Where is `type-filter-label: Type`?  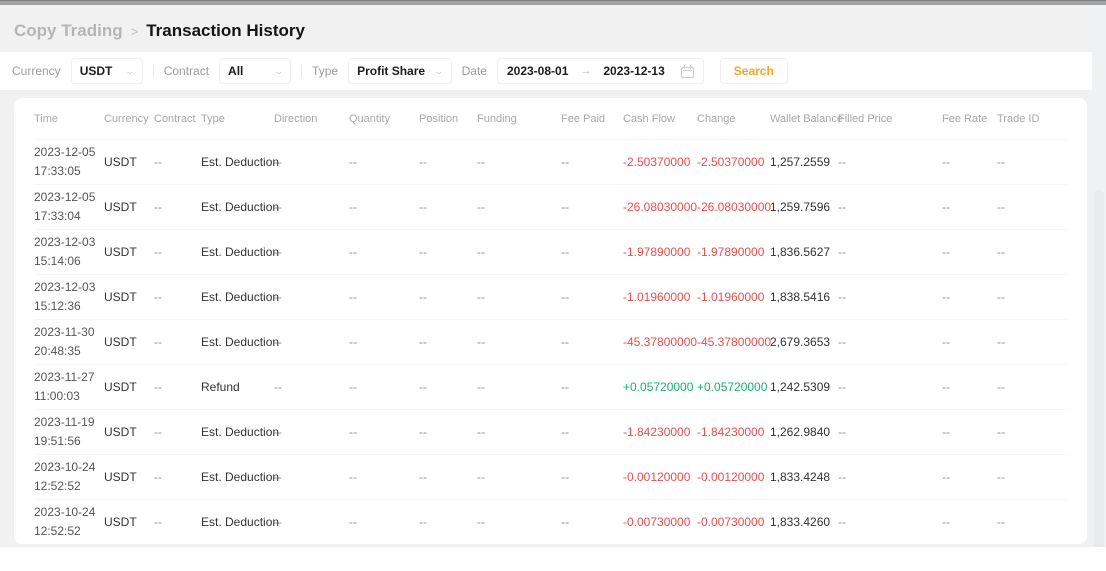
type-filter-label: Type is located at coordinates (325, 71).